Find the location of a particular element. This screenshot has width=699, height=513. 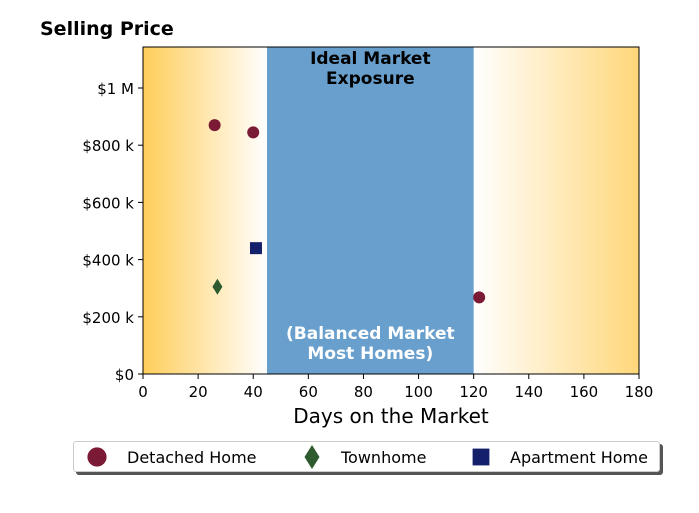

x-axis-ticks: 0 20 40 60 80 100 120 140 160 180 is located at coordinates (395, 387).